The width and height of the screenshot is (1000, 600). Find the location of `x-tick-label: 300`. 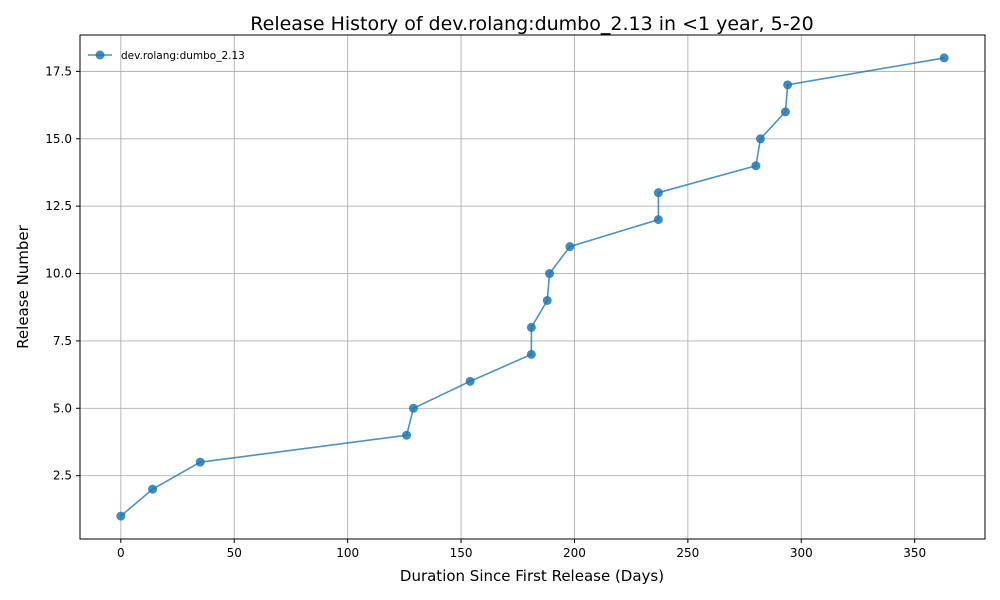

x-tick-label: 300 is located at coordinates (801, 553).